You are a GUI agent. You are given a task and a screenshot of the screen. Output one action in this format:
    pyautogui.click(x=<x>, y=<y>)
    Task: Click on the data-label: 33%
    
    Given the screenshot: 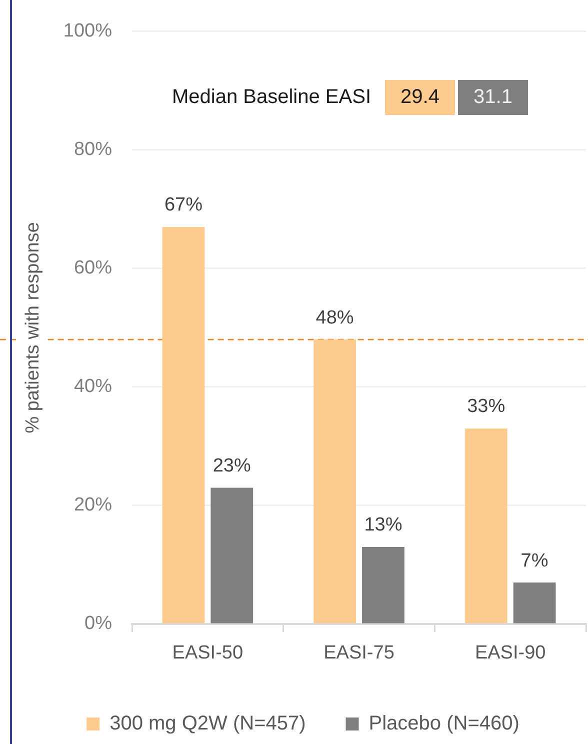 What is the action you would take?
    pyautogui.click(x=486, y=407)
    